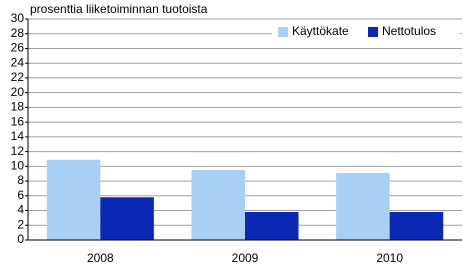  What do you see at coordinates (245, 258) in the screenshot?
I see `x-tick-label: 2009` at bounding box center [245, 258].